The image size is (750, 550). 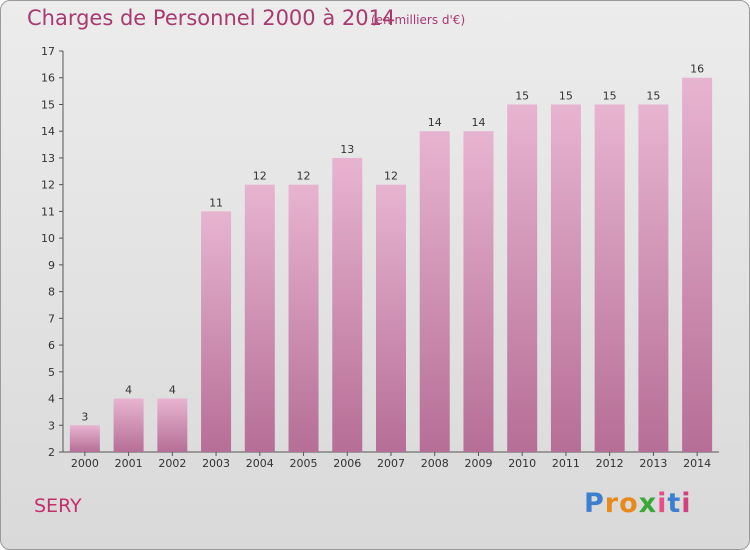 What do you see at coordinates (51, 372) in the screenshot?
I see `y-tick-label: 5` at bounding box center [51, 372].